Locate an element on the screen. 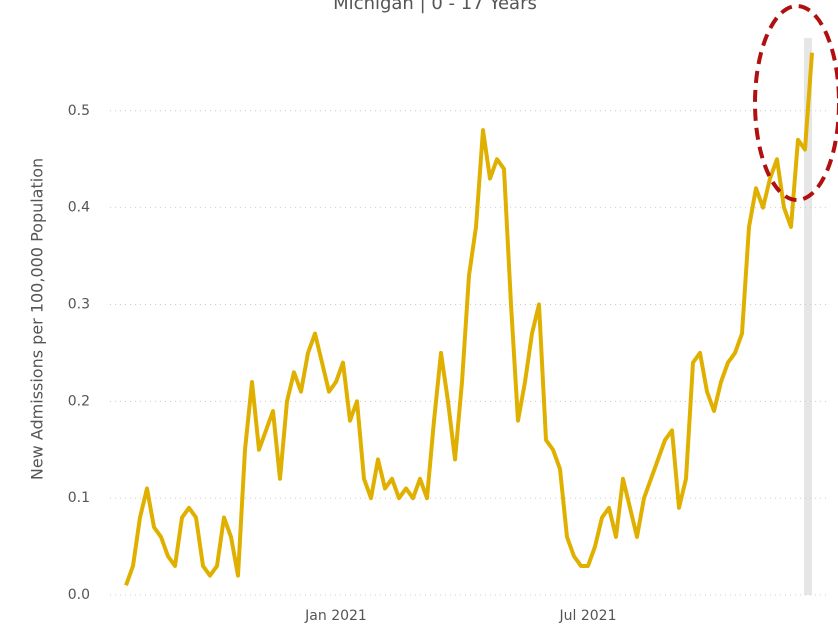 The image size is (838, 628). y-tick-label: 0.2 is located at coordinates (79, 401).